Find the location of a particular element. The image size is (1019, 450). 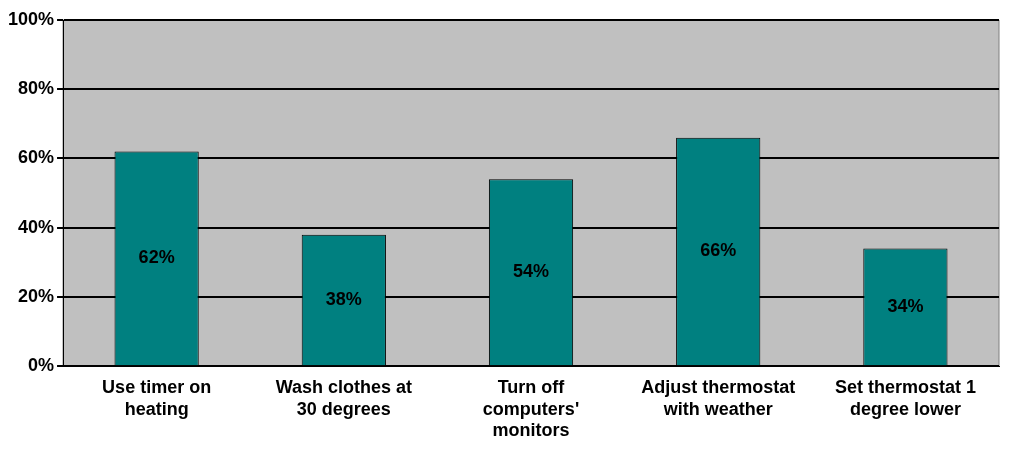

y-tick-label: 20% is located at coordinates (36, 295).